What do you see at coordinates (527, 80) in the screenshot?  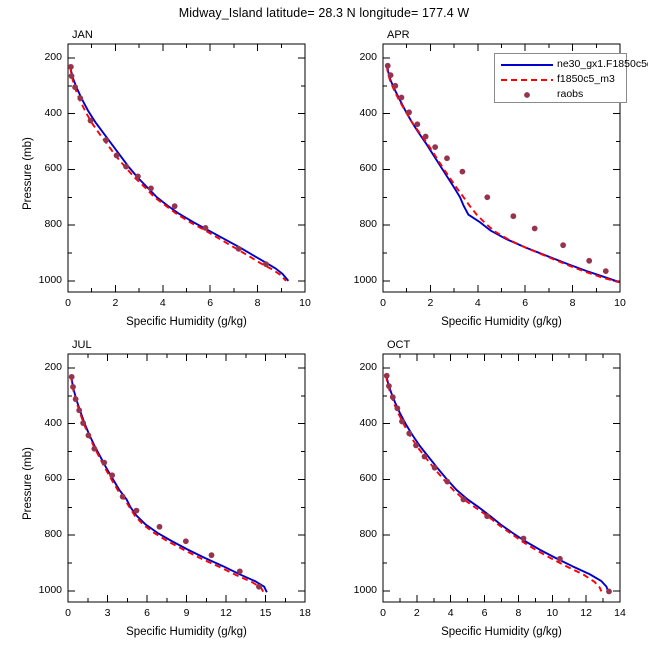 I see `legend-marker-dashed-line` at bounding box center [527, 80].